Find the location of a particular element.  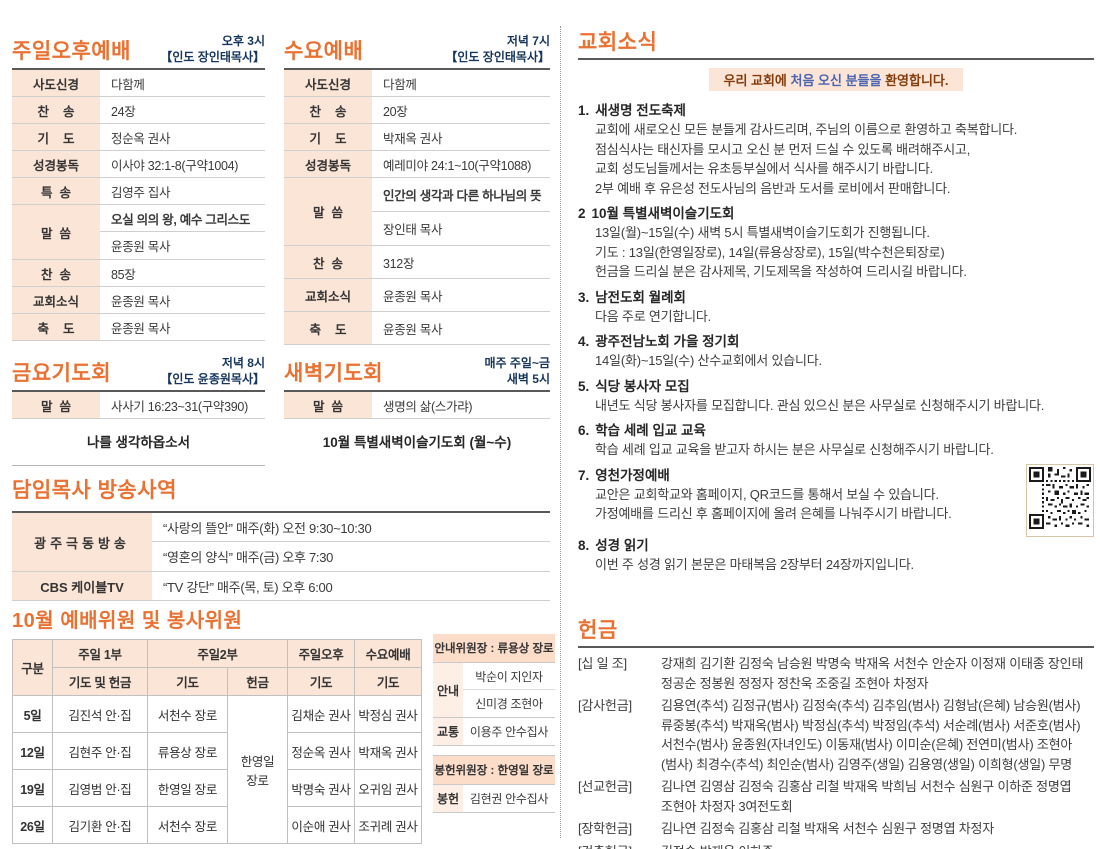

sermon-row: 말 씀 오실 의의 왕, 예수 그리스도 윤종원 목사 is located at coordinates (138, 233).